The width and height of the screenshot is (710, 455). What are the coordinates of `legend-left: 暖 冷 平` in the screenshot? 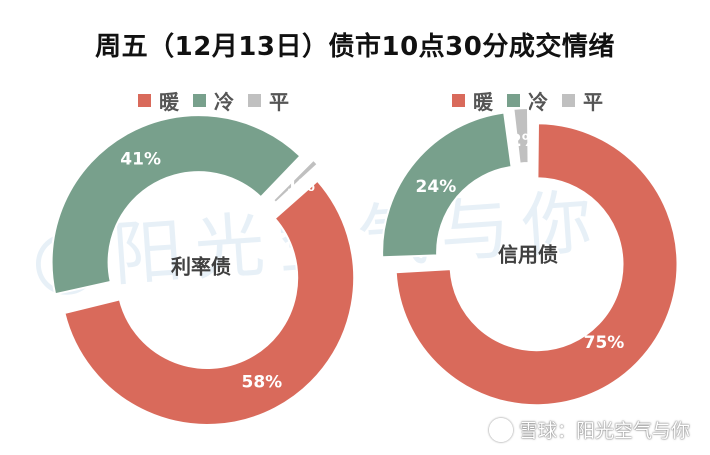 It's located at (220, 100).